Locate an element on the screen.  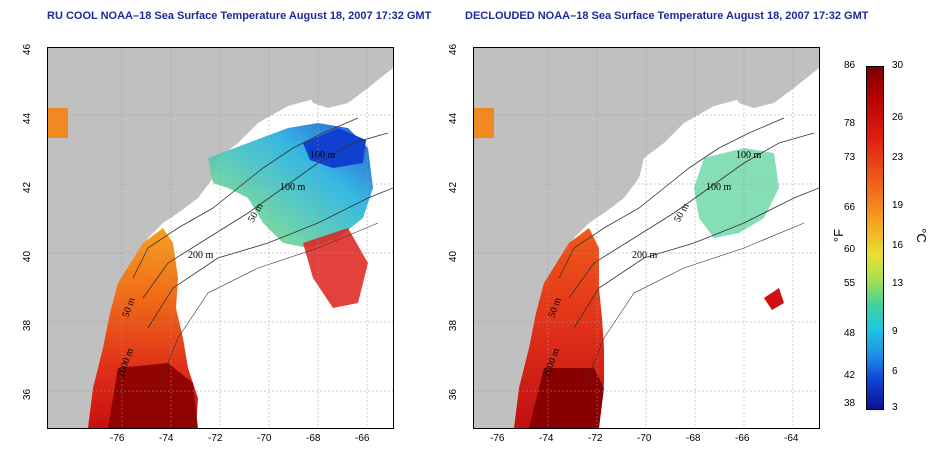
f-tick: 55 is located at coordinates (850, 283).